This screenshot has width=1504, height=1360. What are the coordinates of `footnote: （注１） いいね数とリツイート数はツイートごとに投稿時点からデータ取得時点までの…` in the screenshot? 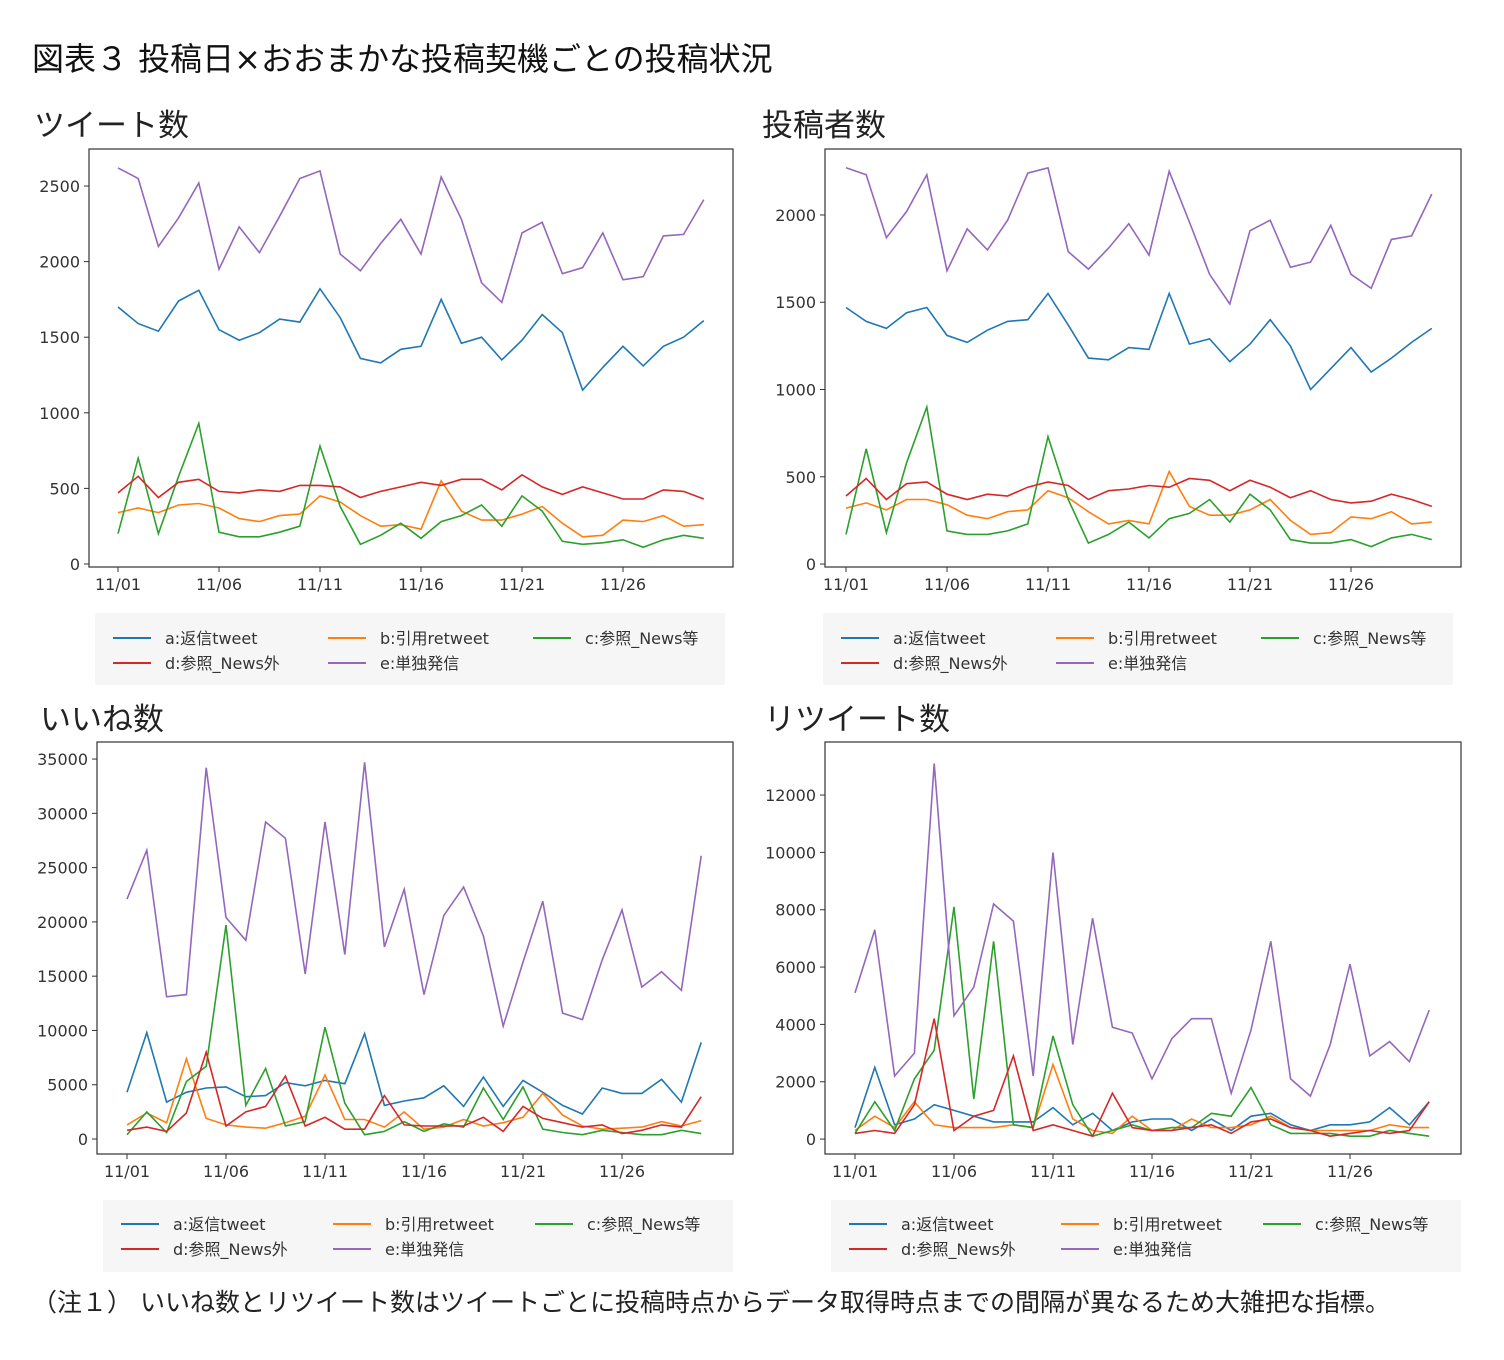 It's located at (711, 1302).